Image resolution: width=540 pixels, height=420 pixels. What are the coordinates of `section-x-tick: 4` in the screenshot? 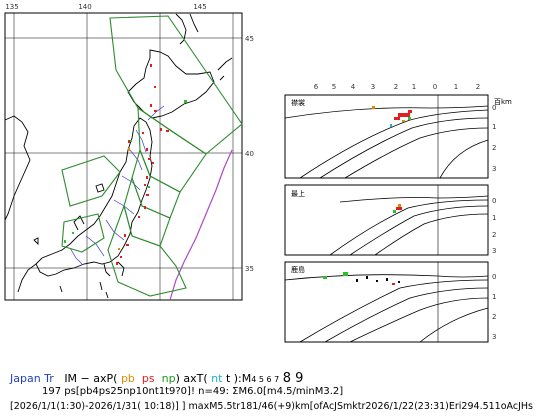 It's located at (353, 87).